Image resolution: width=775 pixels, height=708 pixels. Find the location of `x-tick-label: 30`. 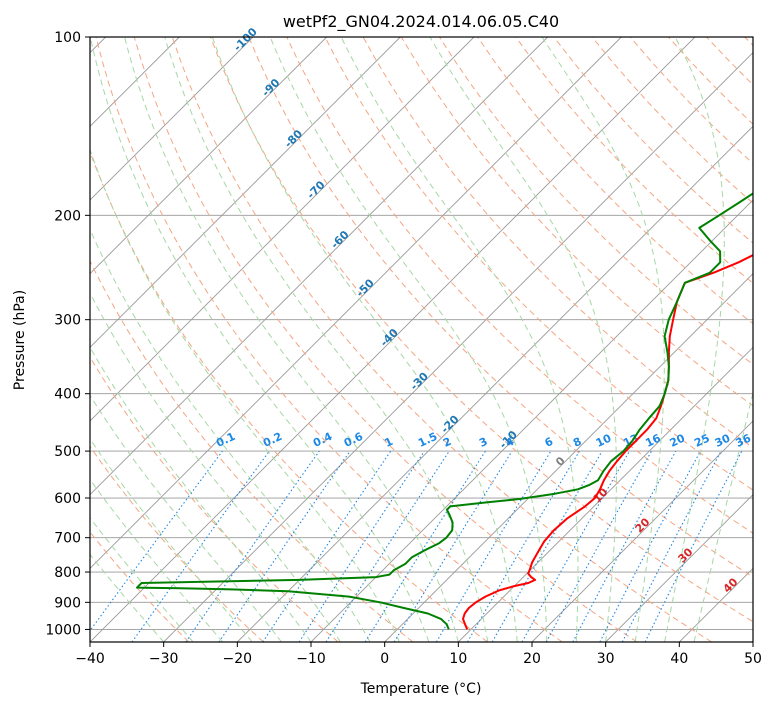

x-tick-label: 30 is located at coordinates (606, 659).